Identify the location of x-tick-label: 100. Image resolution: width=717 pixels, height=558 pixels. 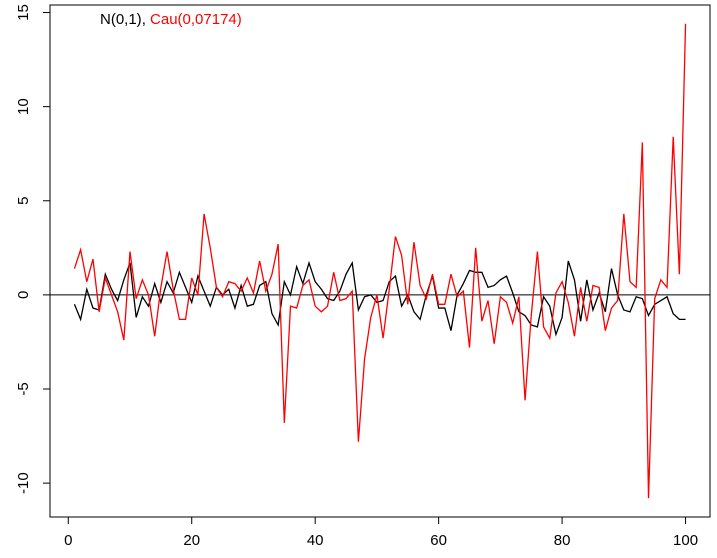
(685, 540).